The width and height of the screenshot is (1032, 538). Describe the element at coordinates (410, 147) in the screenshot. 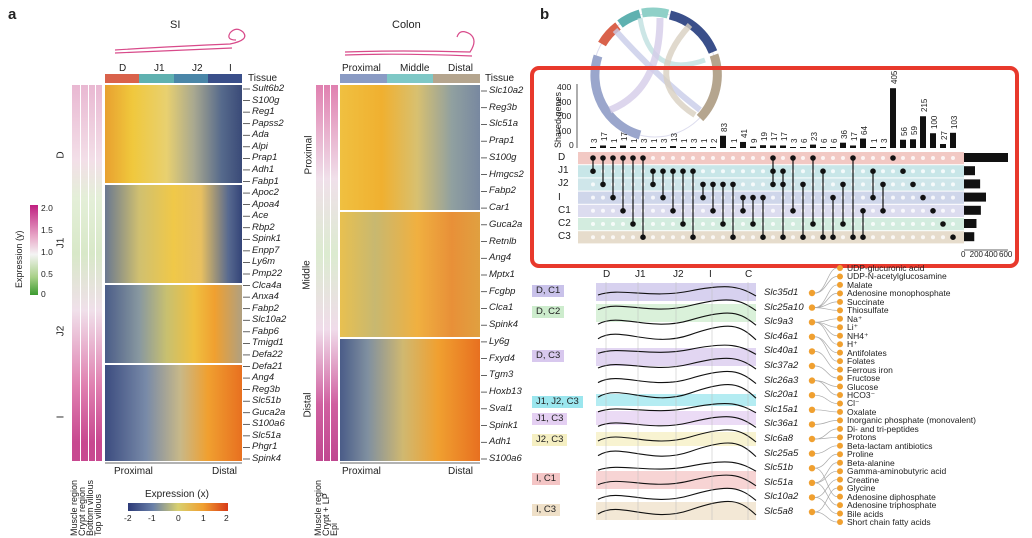

I see `colon-heatmap-block-proximal` at that location.